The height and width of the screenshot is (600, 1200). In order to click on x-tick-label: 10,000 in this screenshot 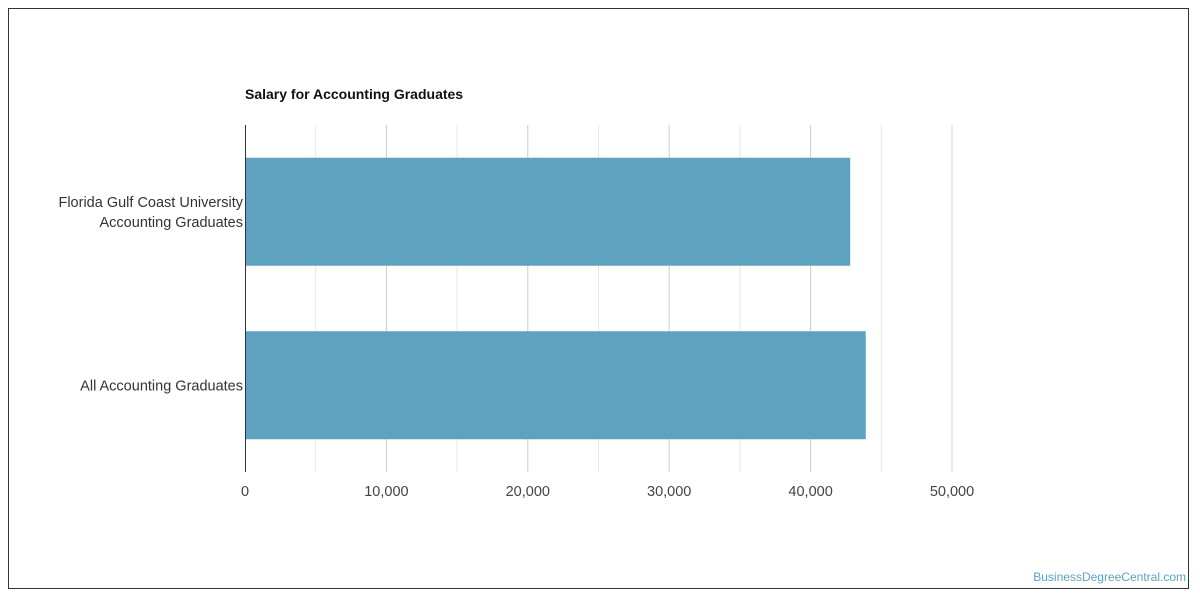, I will do `click(386, 492)`.